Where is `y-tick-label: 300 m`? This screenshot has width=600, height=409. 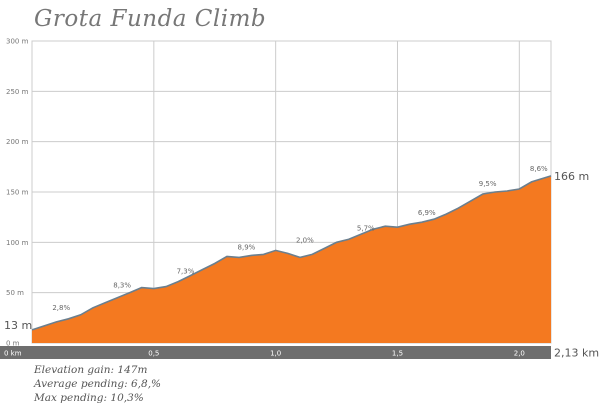 y-tick-label: 300 m is located at coordinates (17, 42).